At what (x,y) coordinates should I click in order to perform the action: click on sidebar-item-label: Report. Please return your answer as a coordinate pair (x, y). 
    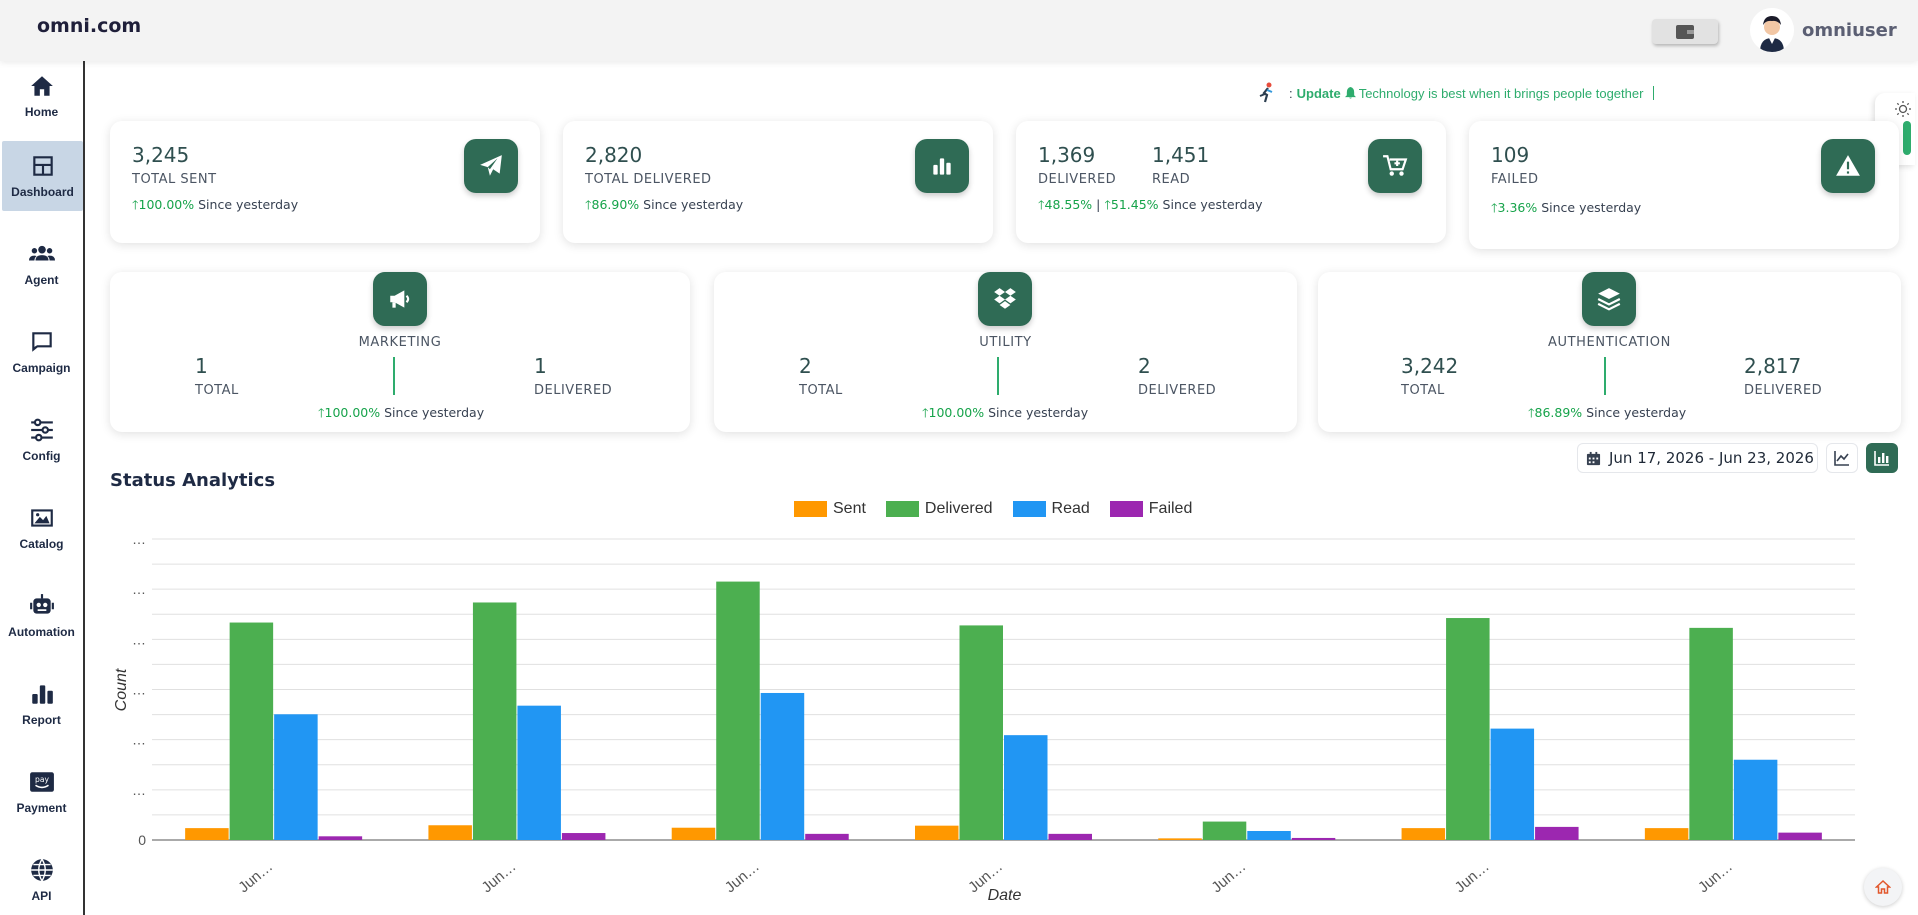
    Looking at the image, I should click on (41, 720).